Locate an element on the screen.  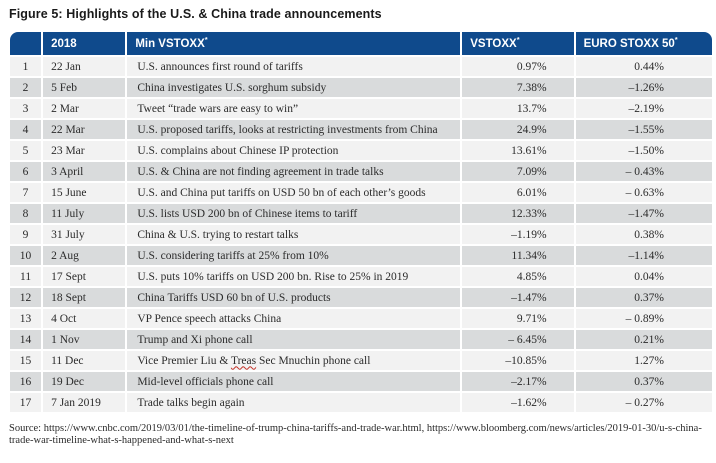
date-cell: 19 Dec is located at coordinates (84, 381).